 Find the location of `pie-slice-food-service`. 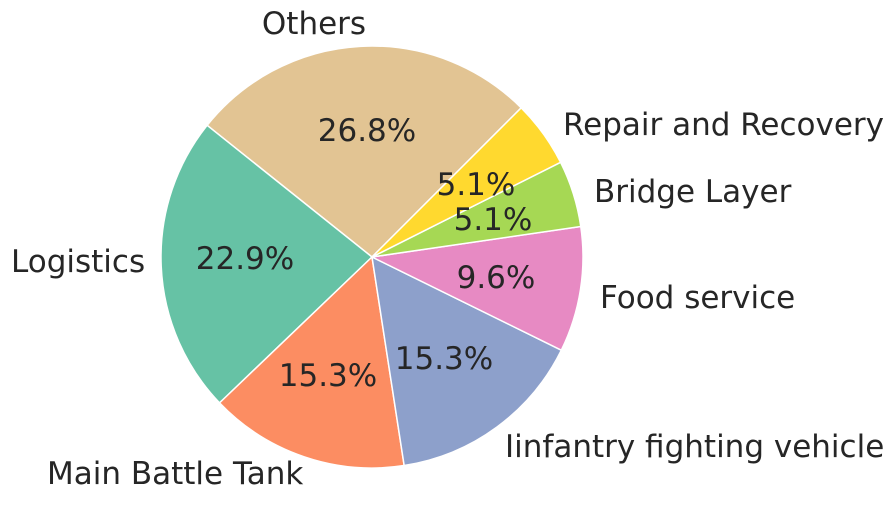

pie-slice-food-service is located at coordinates (477, 288).